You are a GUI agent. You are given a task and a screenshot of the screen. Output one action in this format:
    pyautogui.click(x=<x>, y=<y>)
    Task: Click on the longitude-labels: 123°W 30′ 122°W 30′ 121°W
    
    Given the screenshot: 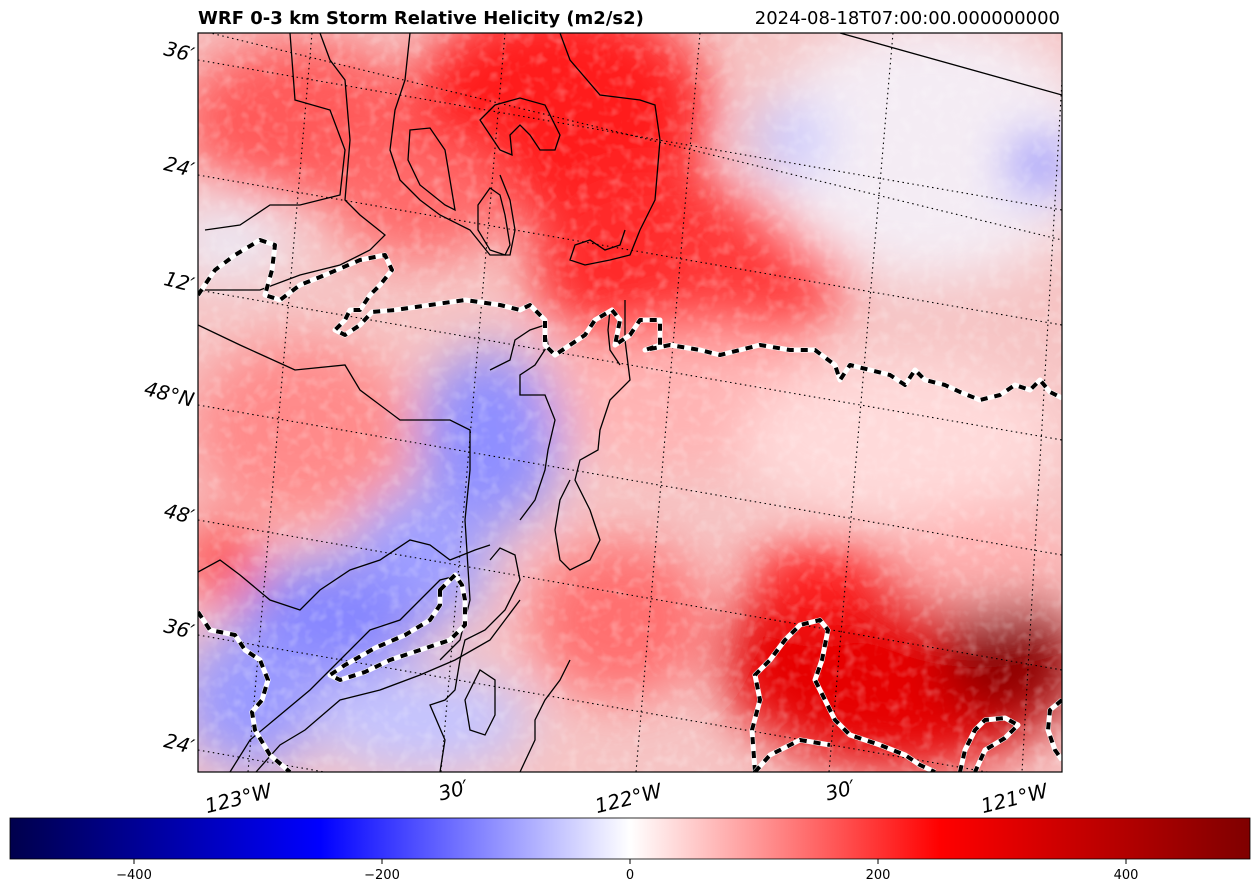 What is the action you would take?
    pyautogui.click(x=626, y=796)
    